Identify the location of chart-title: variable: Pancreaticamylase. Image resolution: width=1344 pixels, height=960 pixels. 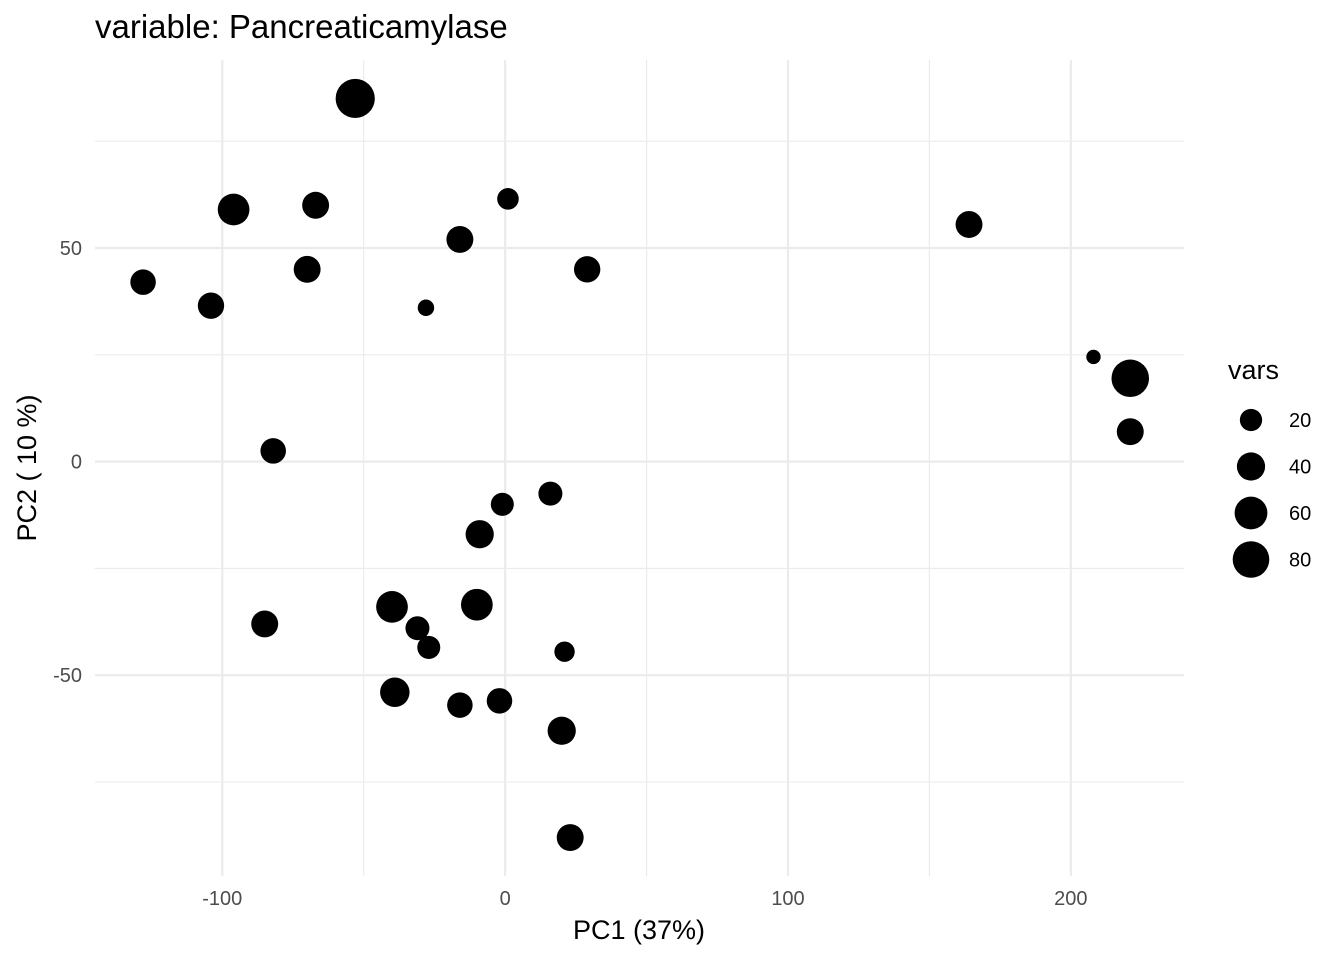
(301, 26).